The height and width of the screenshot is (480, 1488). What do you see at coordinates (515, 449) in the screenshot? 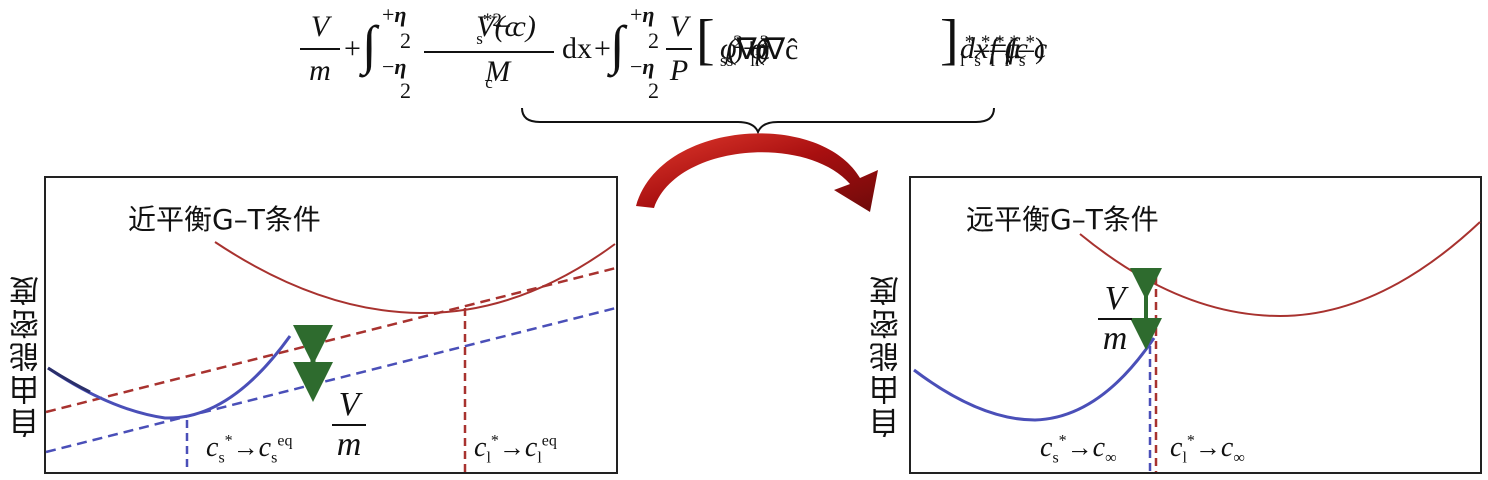
I see `left-liquid-label: cl*→cleq` at bounding box center [515, 449].